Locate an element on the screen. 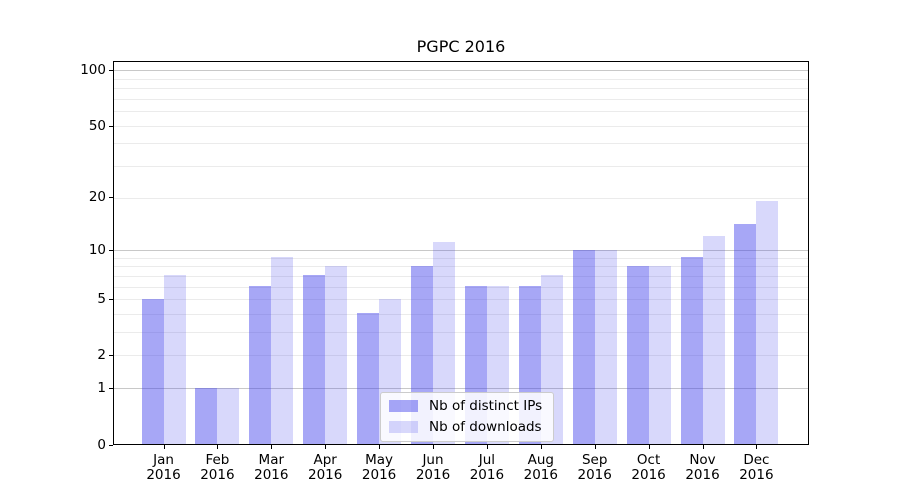 This screenshot has height=500, width=900. legend-swatch-distinct-ips is located at coordinates (403, 406).